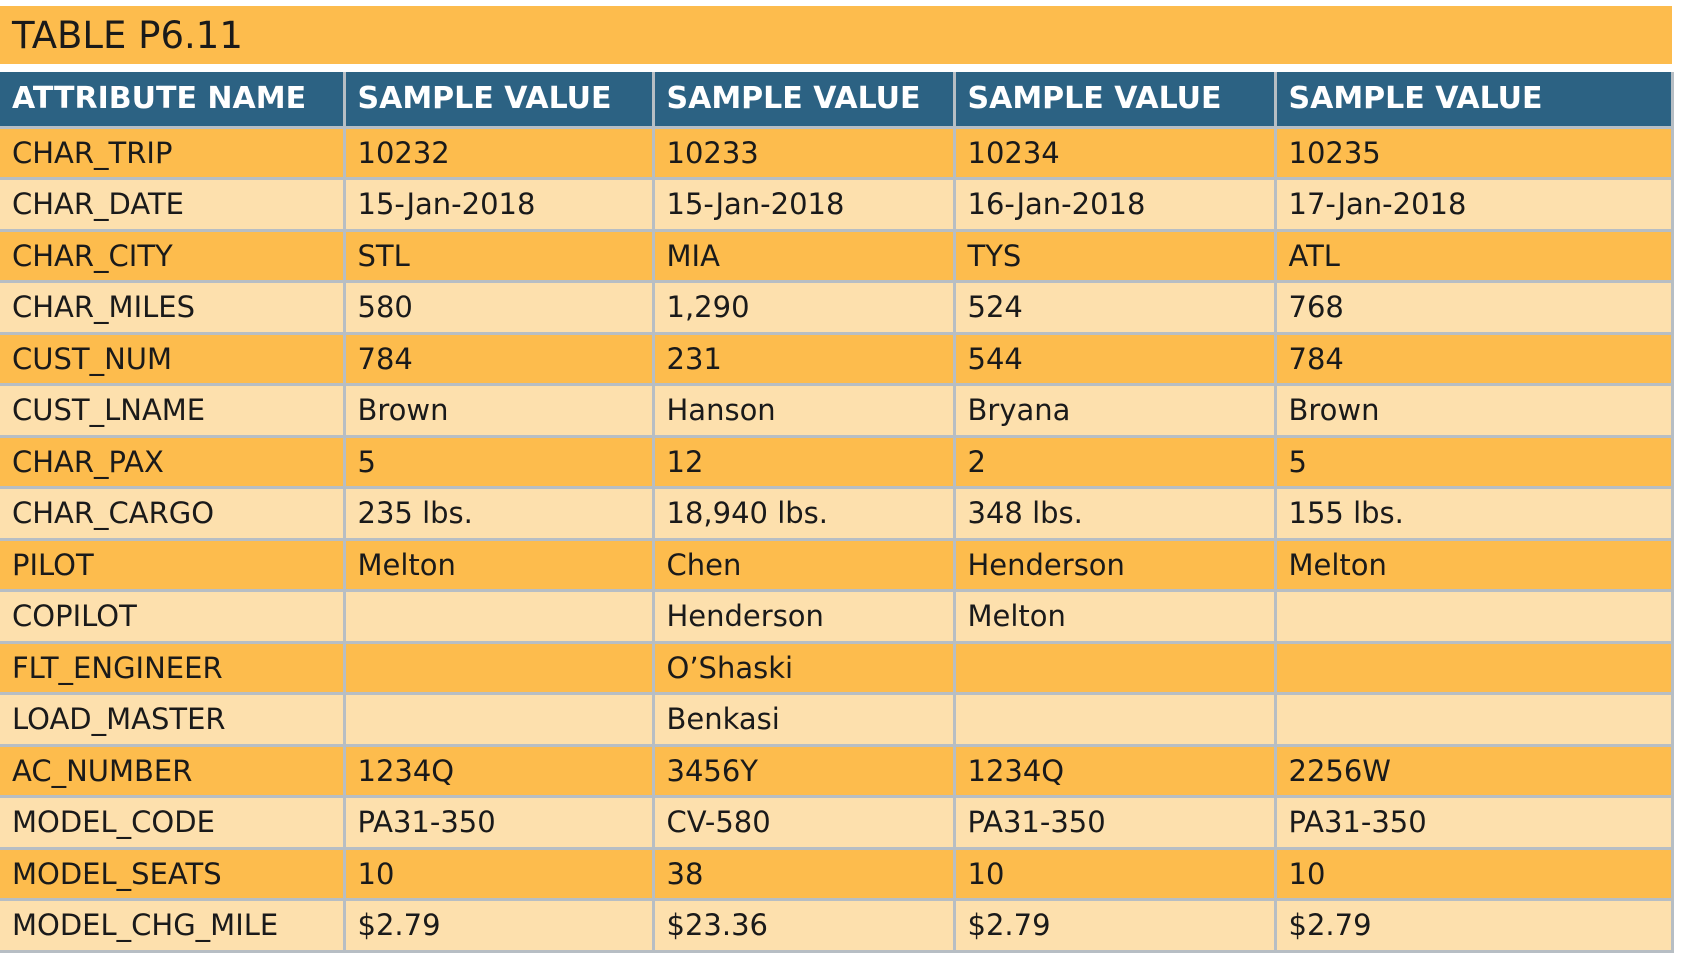 Image resolution: width=1687 pixels, height=966 pixels. What do you see at coordinates (173, 204) in the screenshot?
I see `attribute-name-cell: CHAR_DATE` at bounding box center [173, 204].